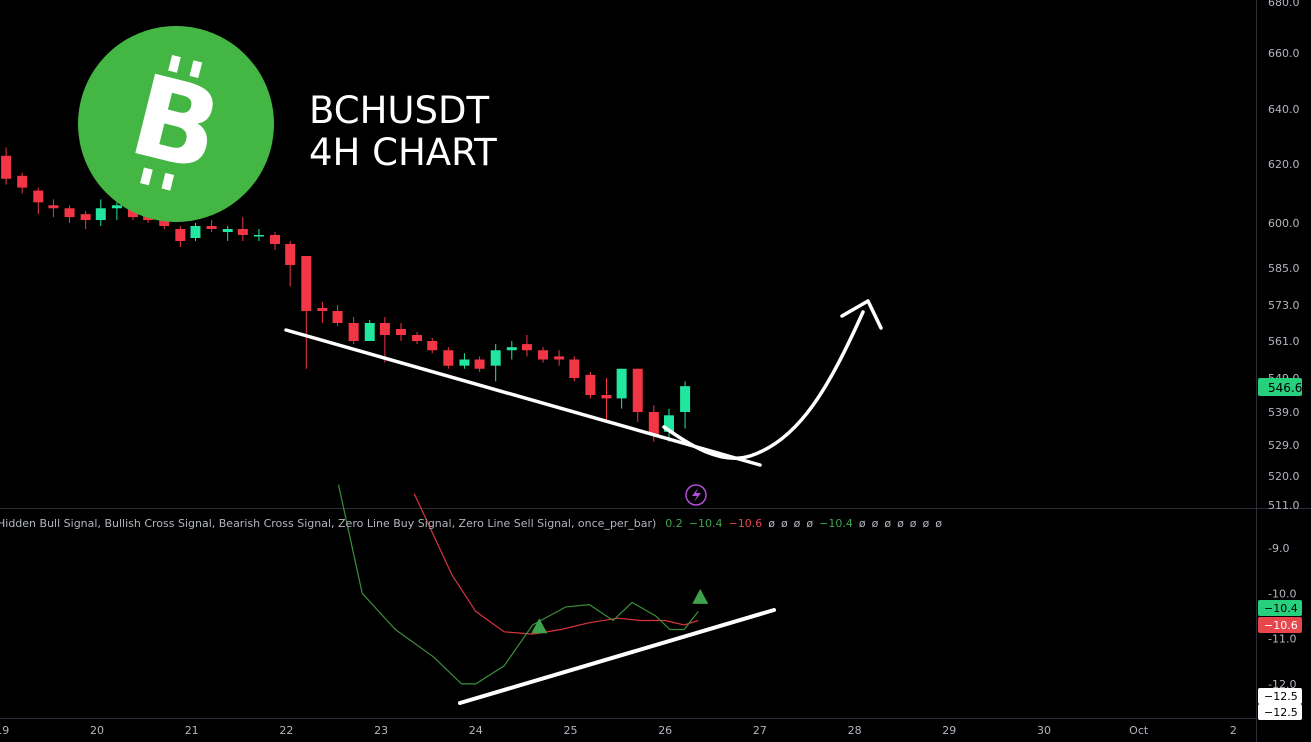 This screenshot has width=1311, height=742. I want to click on price-tick-label: 529.0, so click(1284, 445).